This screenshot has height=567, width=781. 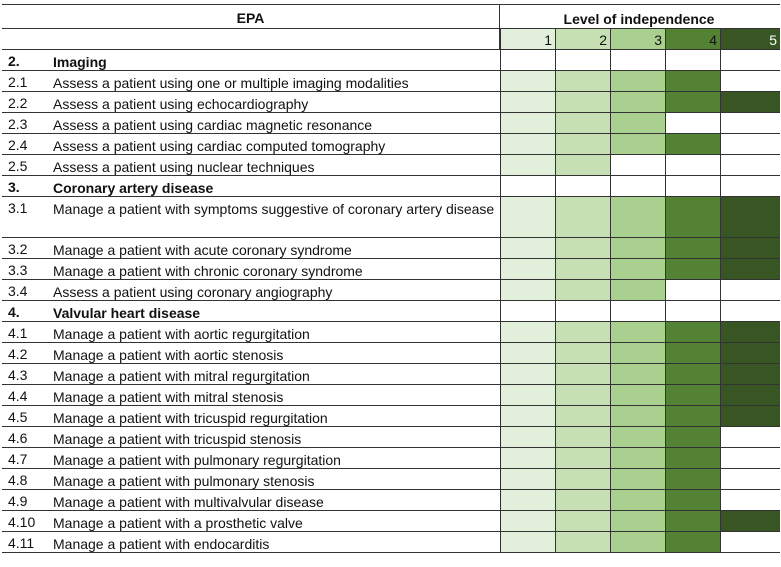 I want to click on section-title: Valvular heart disease, so click(x=127, y=313).